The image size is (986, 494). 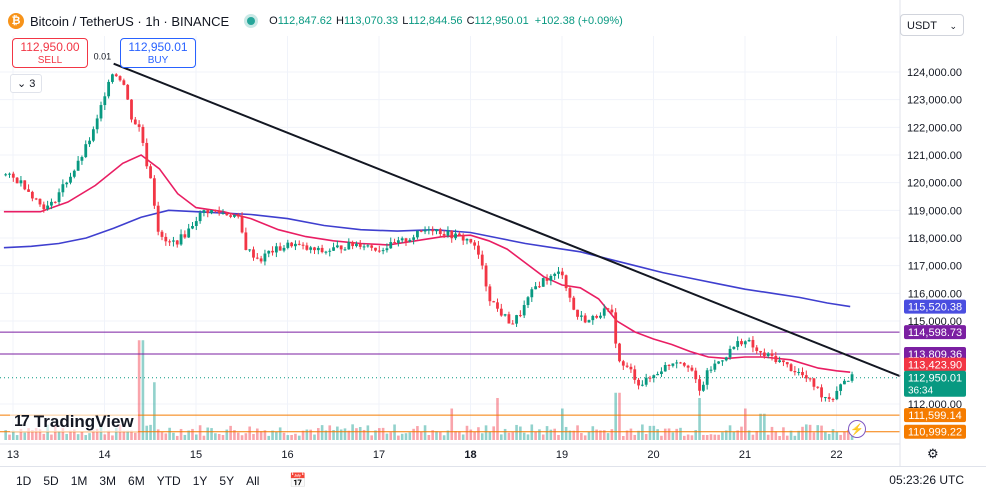 I want to click on x-tick-label: 22, so click(x=836, y=455).